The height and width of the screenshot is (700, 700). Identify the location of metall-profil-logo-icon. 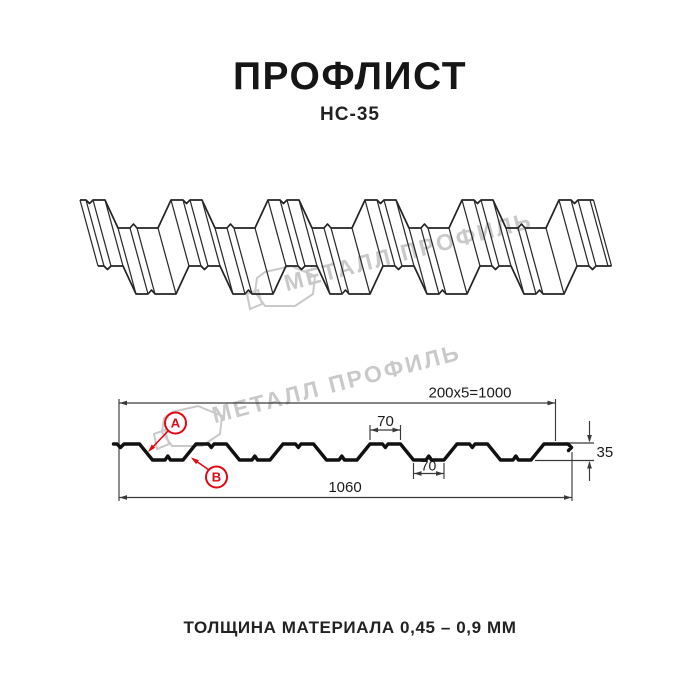
(281, 287).